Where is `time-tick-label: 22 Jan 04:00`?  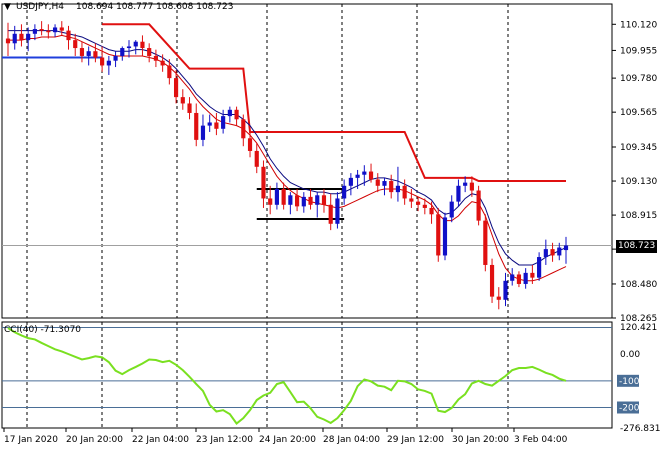 time-tick-label: 22 Jan 04:00 is located at coordinates (160, 440).